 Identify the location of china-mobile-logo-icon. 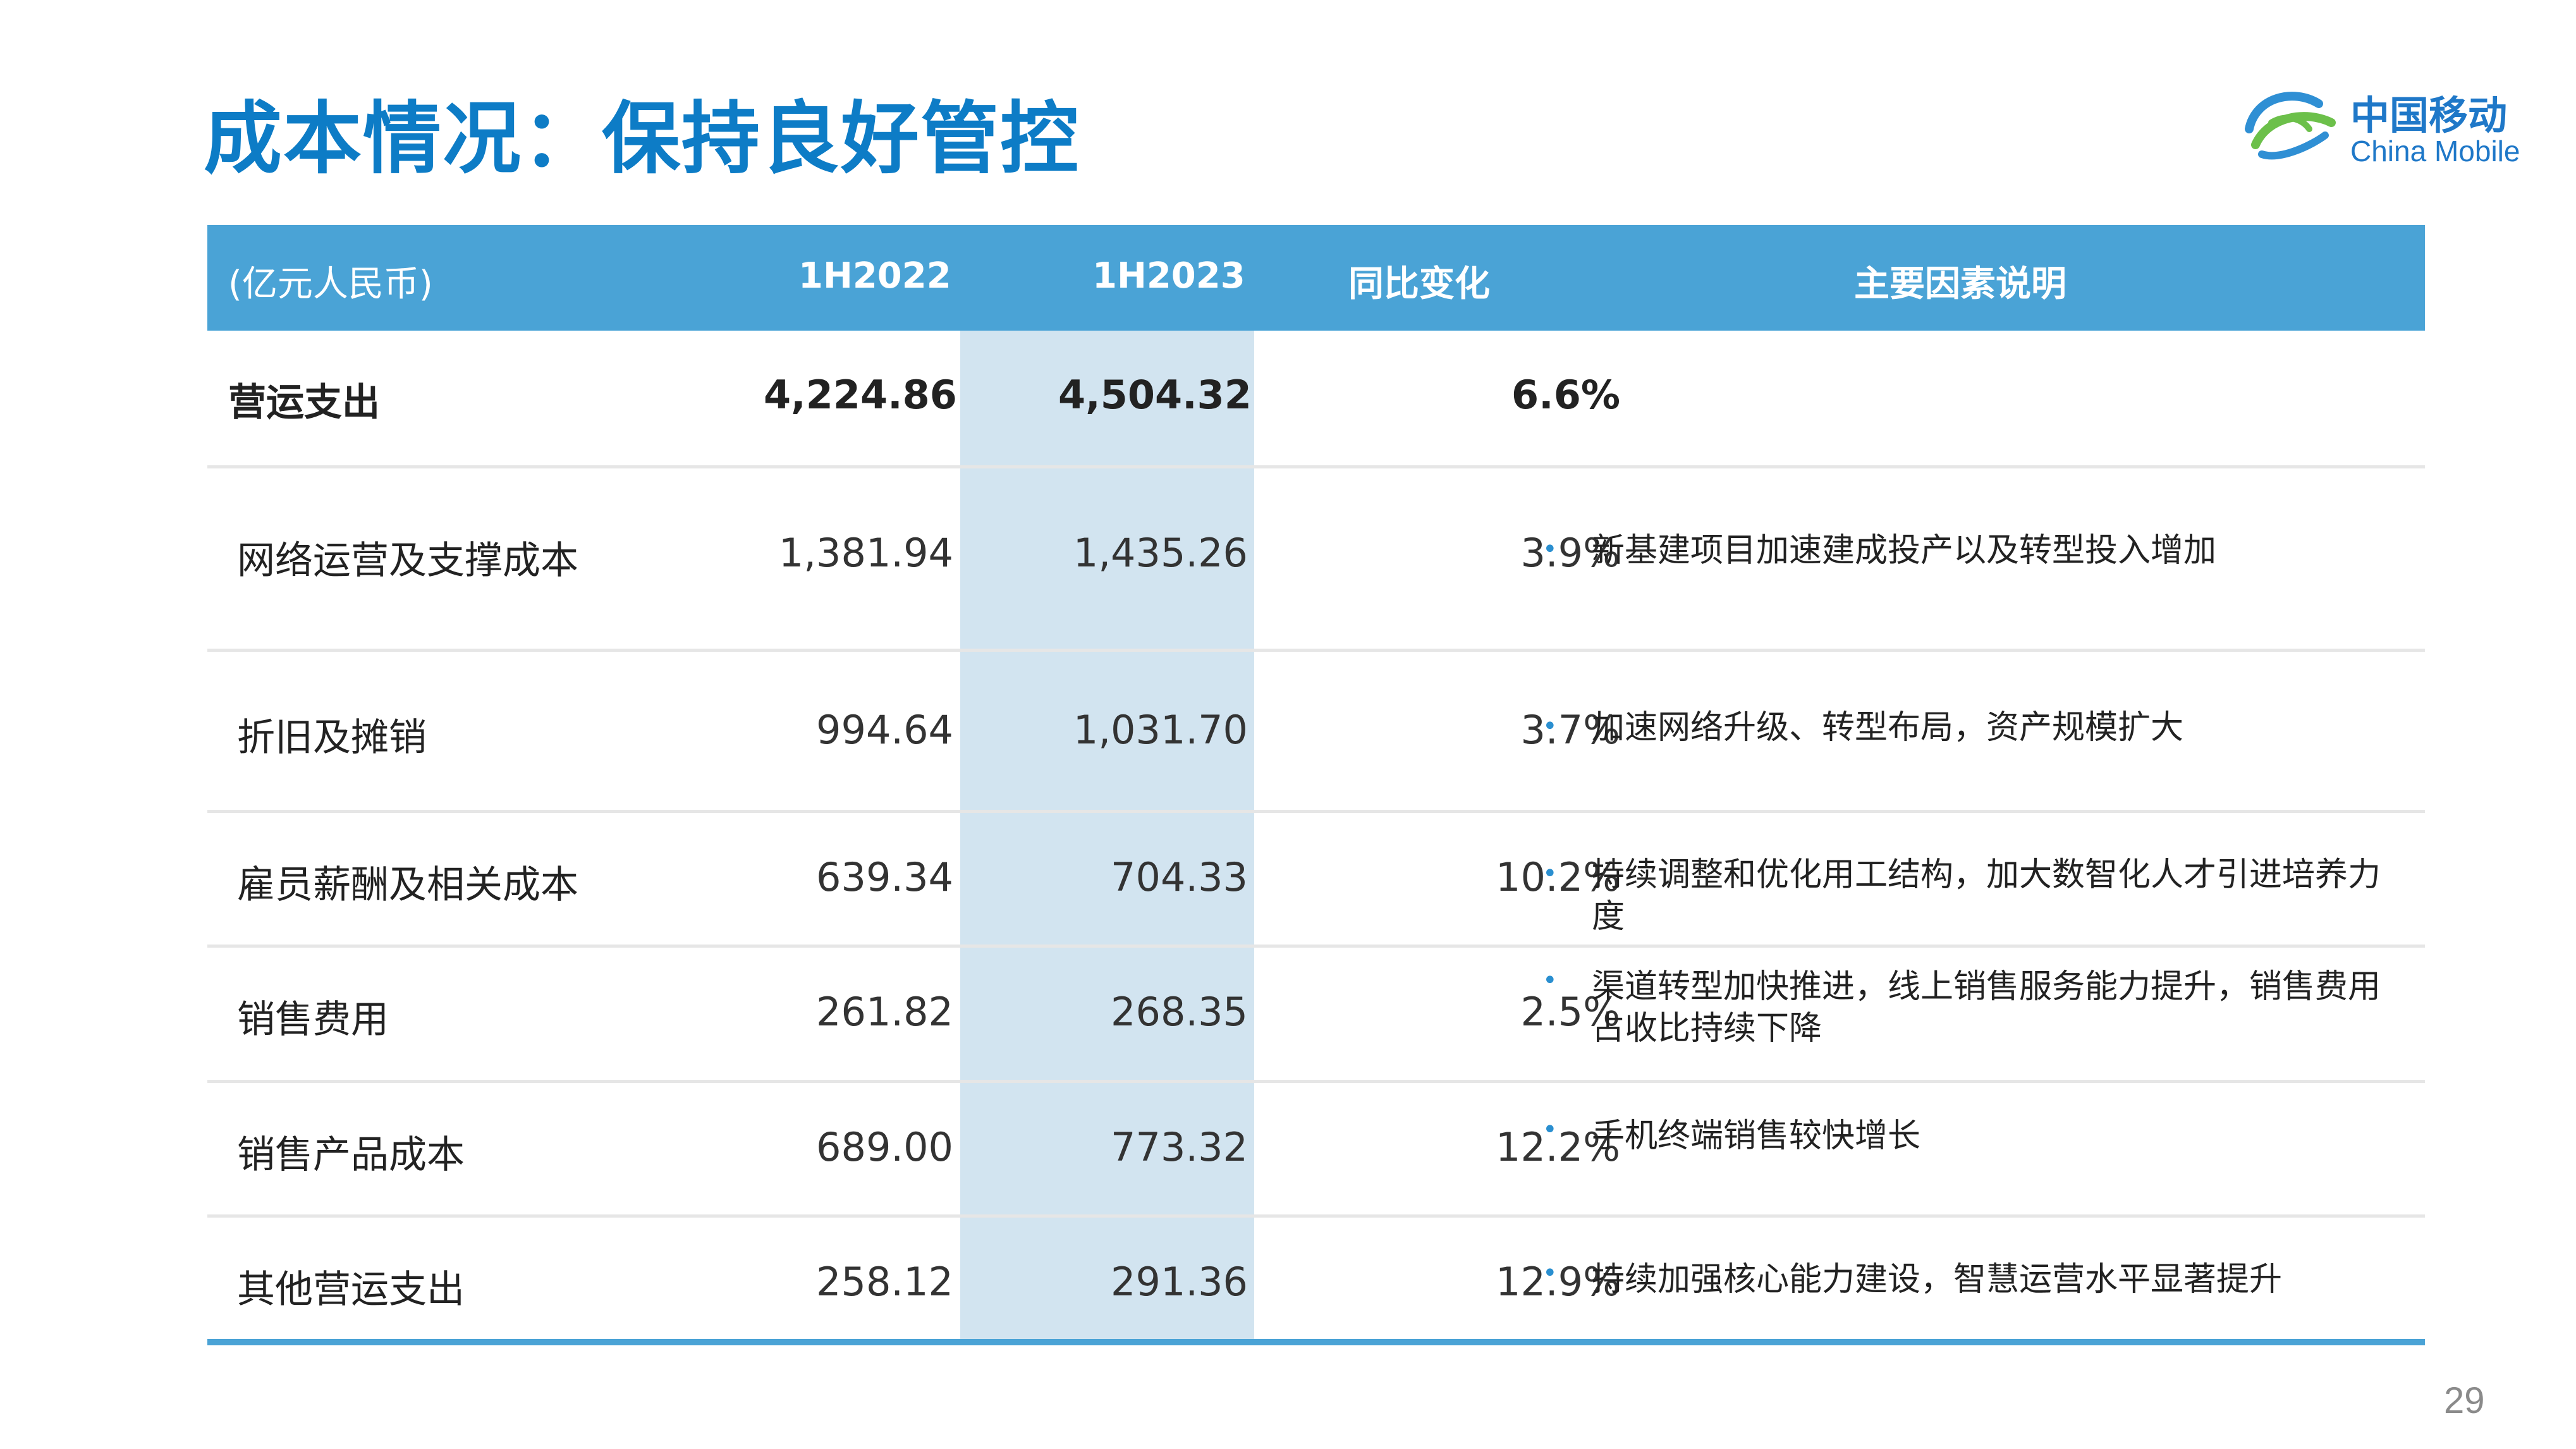
(2290, 126).